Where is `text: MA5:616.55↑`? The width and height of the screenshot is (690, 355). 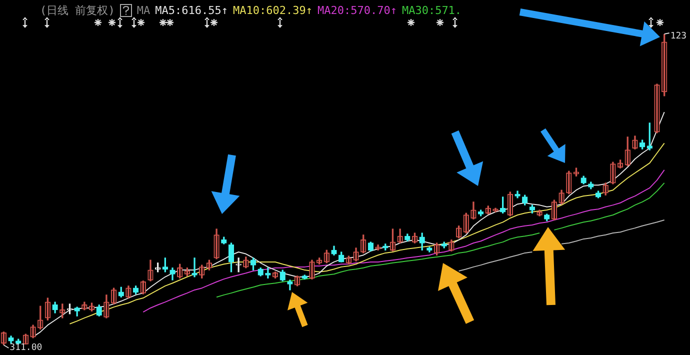 text: MA5:616.55↑ is located at coordinates (191, 10).